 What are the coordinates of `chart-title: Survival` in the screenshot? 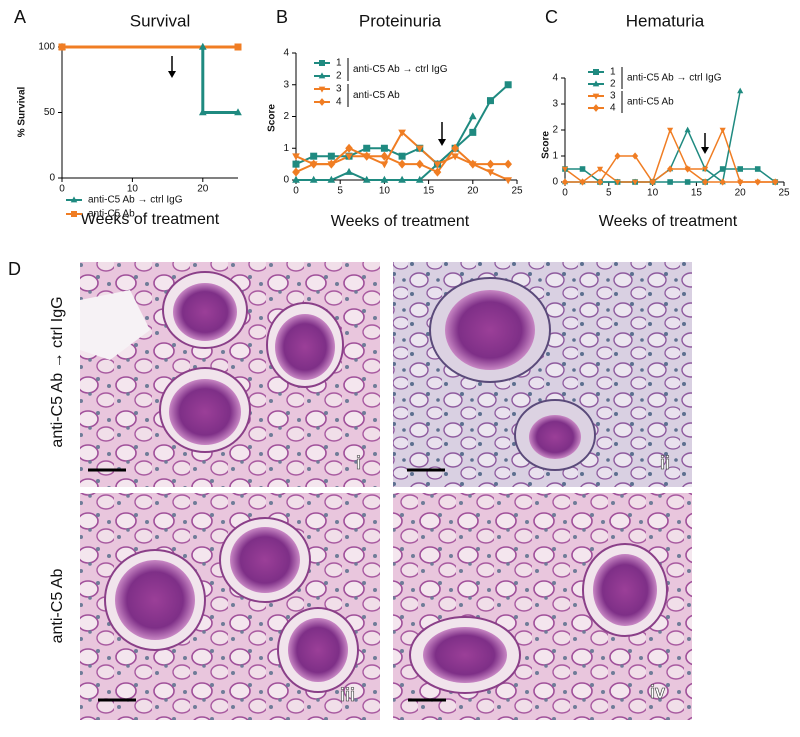 It's located at (160, 20).